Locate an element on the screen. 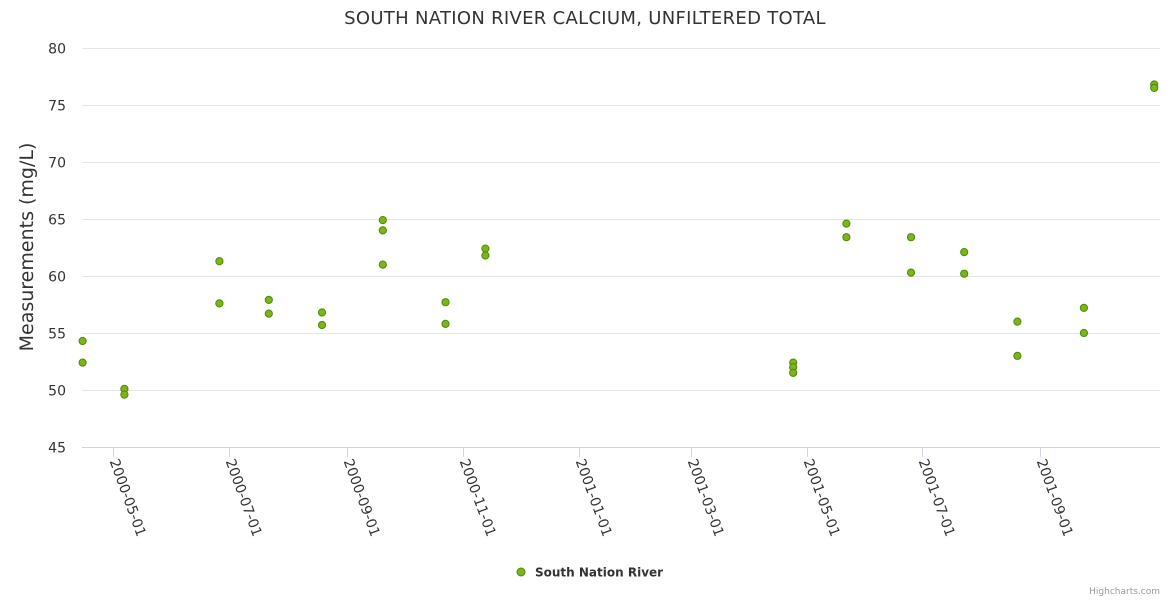 The image size is (1170, 600). legend: South Nation River is located at coordinates (589, 573).